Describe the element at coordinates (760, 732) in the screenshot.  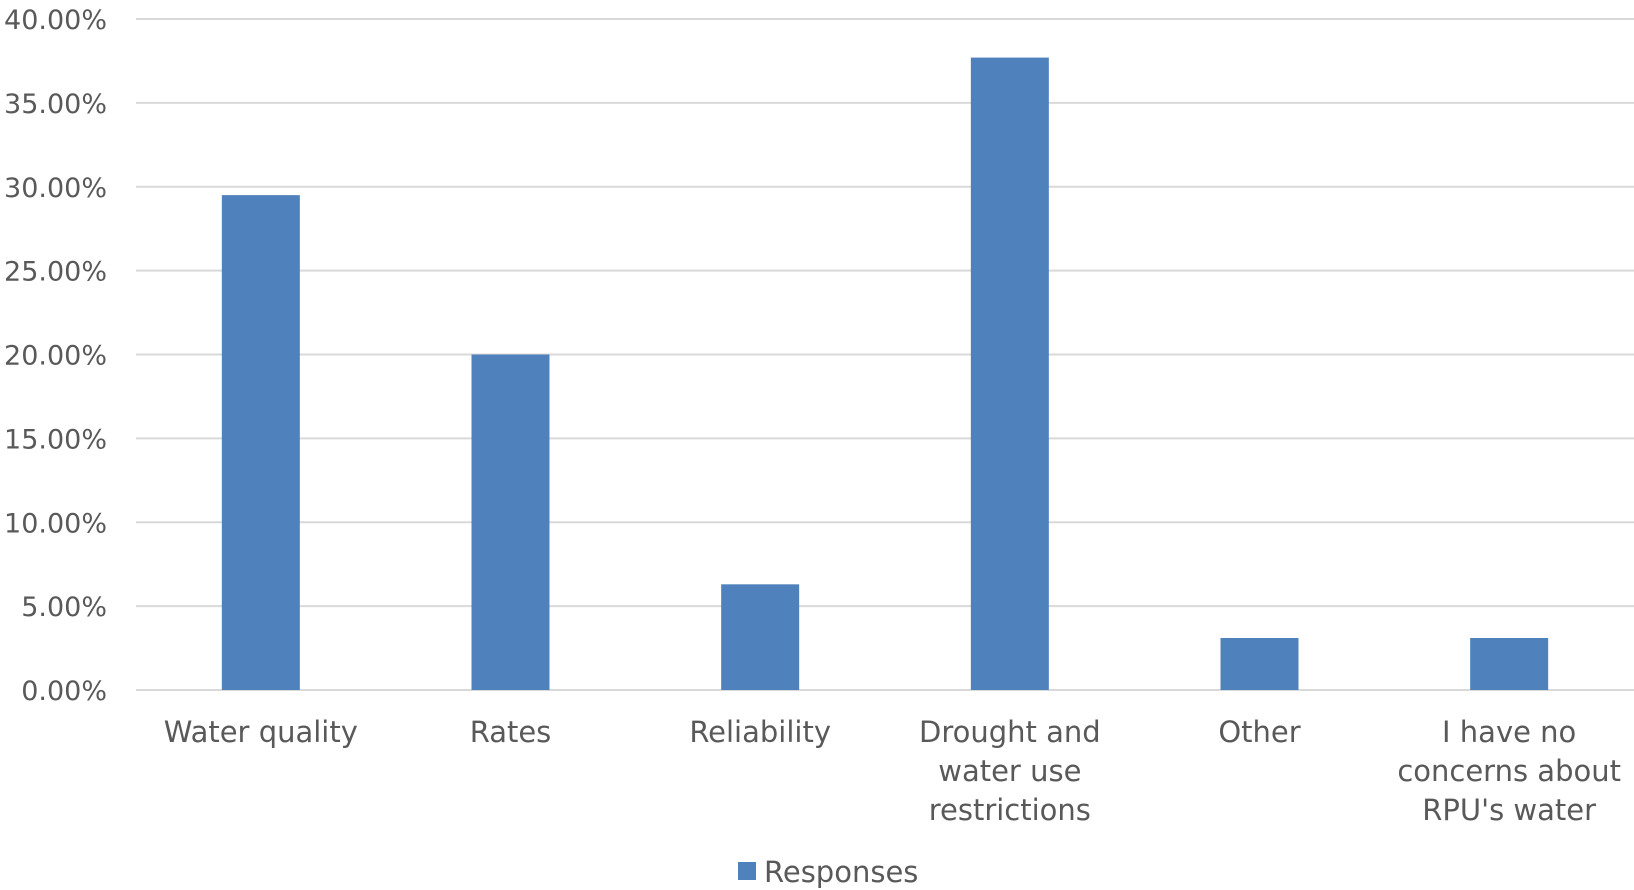
I see `category-label: Reliability` at that location.